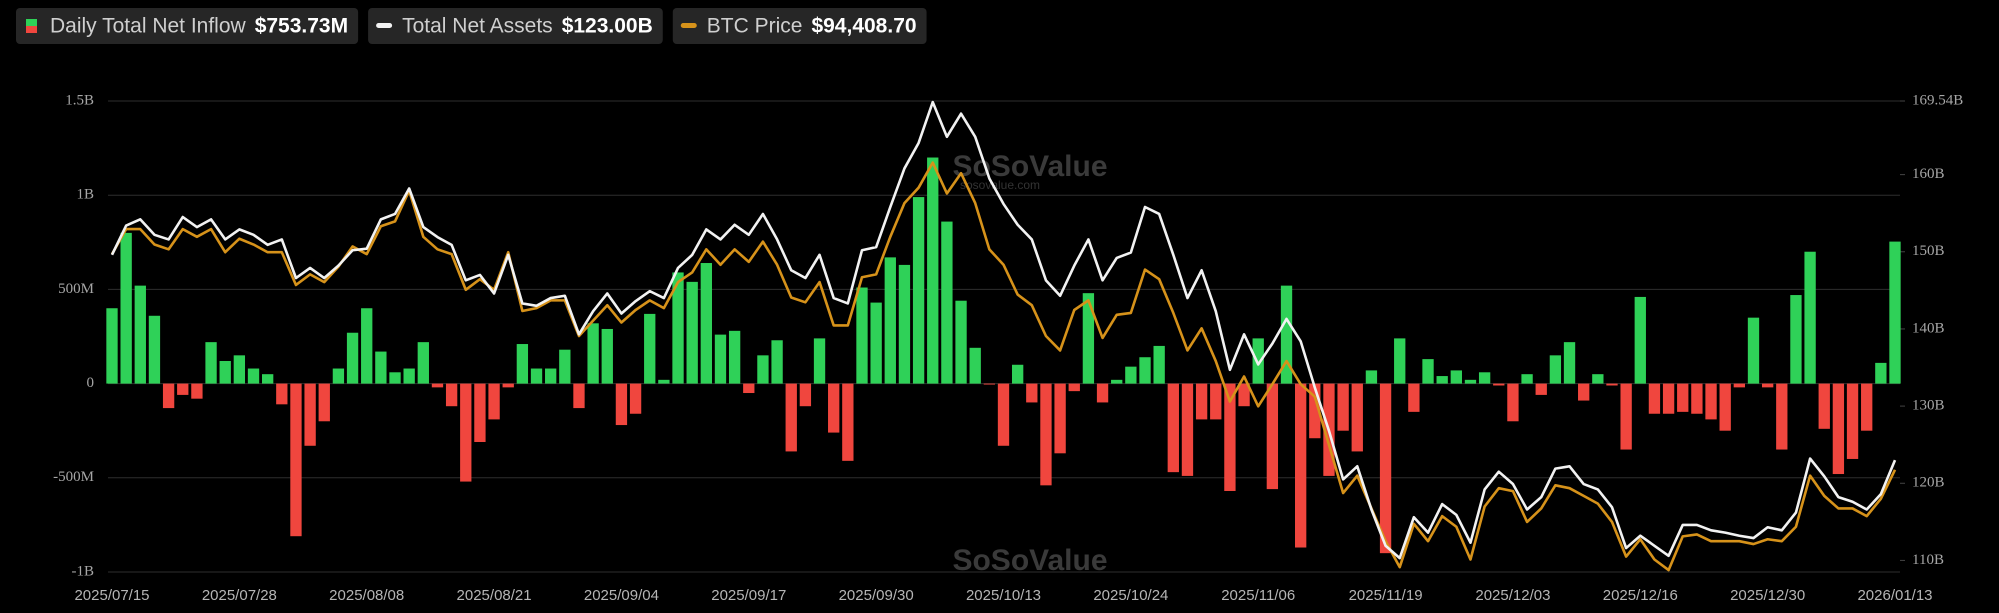 This screenshot has height=613, width=1999. I want to click on legend-label: Daily Total Net Inflow, so click(148, 26).